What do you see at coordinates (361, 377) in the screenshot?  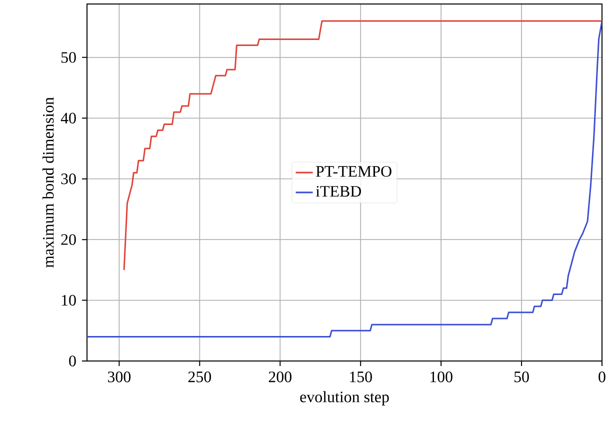 I see `x-tick-label: 150` at bounding box center [361, 377].